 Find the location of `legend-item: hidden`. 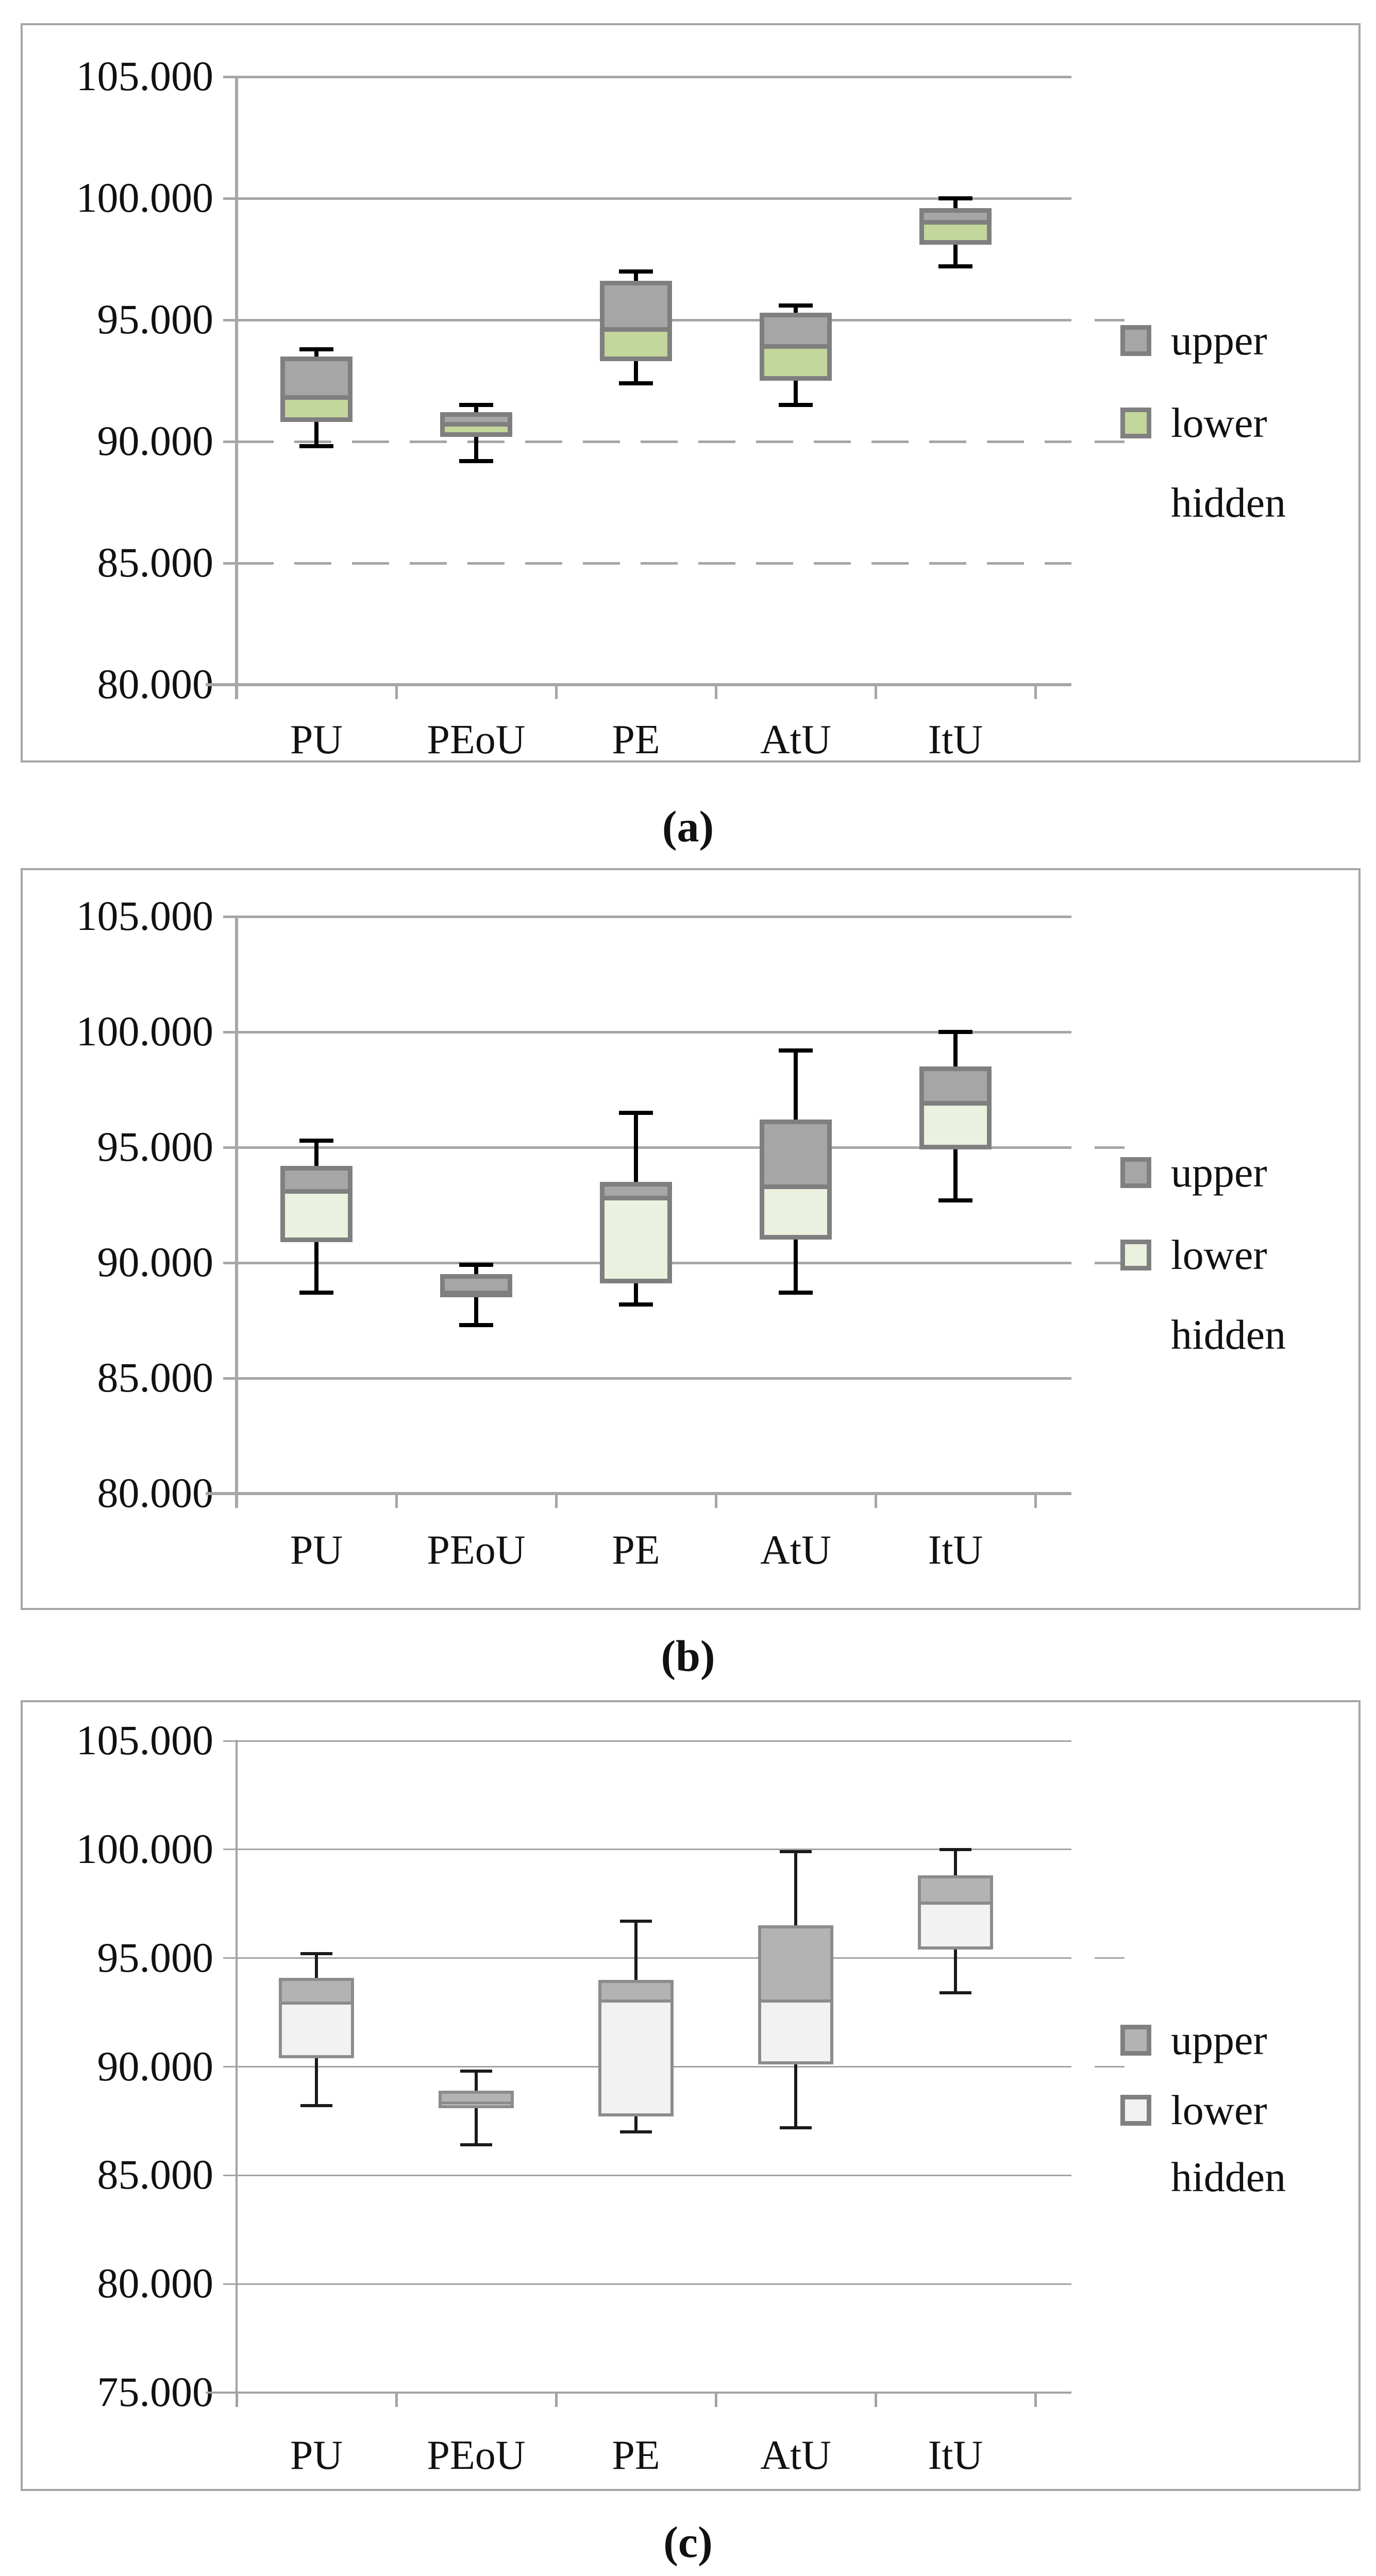

legend-item: hidden is located at coordinates (1239, 506).